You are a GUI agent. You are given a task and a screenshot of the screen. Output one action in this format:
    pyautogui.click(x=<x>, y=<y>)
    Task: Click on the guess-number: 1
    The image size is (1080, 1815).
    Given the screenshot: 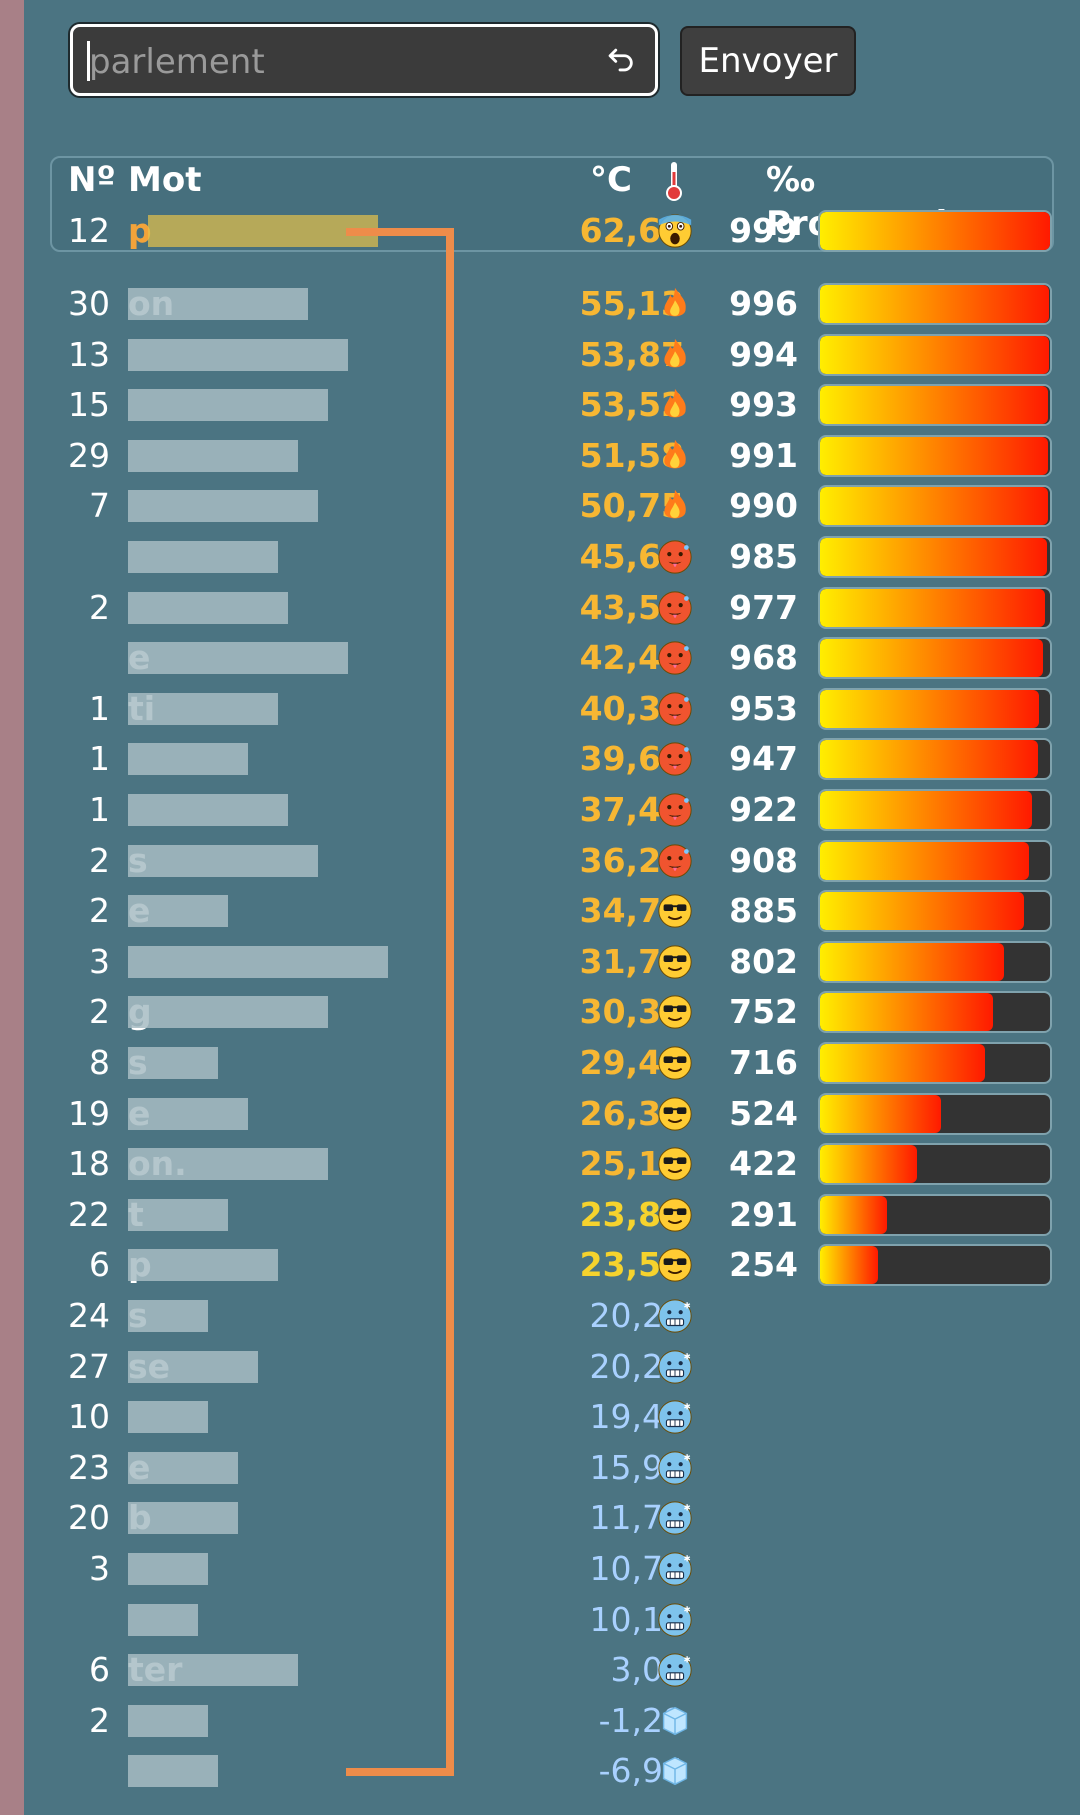 What is the action you would take?
    pyautogui.click(x=99, y=809)
    